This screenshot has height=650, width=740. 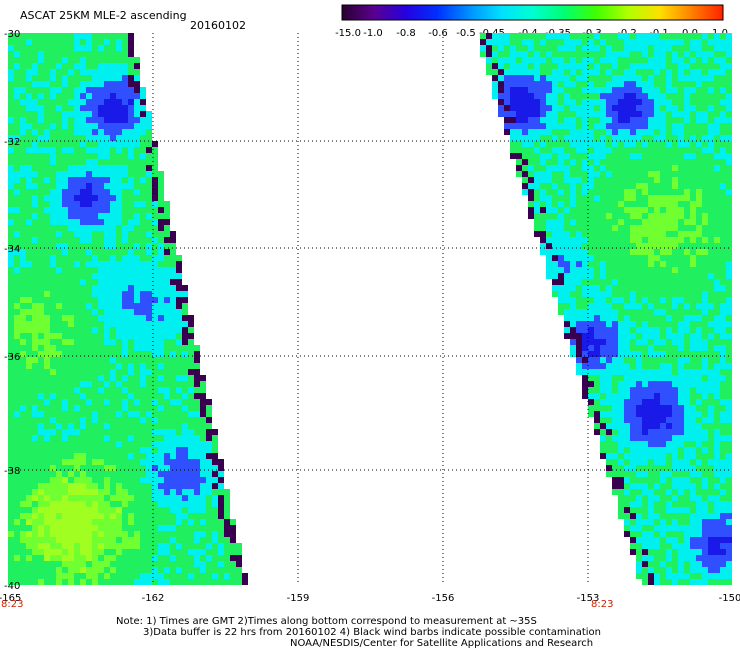 I want to click on latitude-label: -30, so click(x=12, y=34).